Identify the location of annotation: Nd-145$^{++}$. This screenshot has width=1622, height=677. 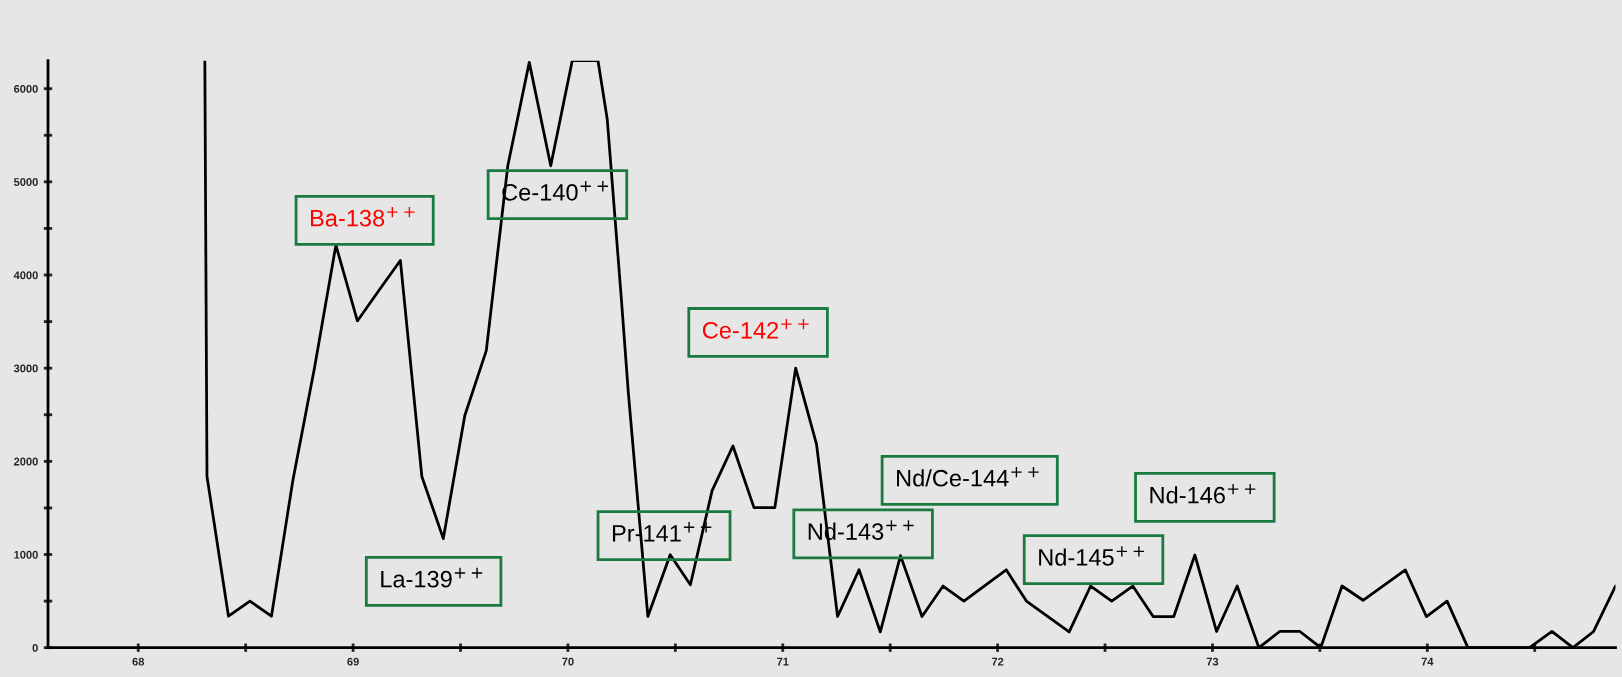
(1092, 556).